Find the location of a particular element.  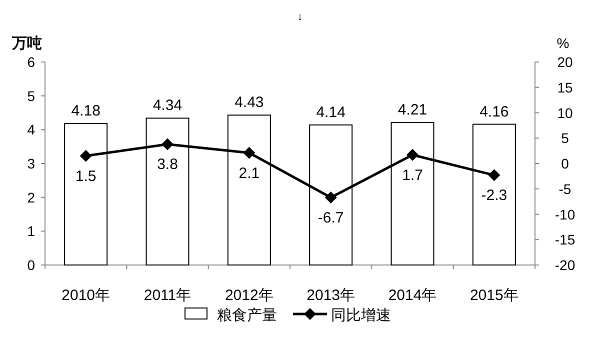

x-tick-label: 2015年 is located at coordinates (494, 295).